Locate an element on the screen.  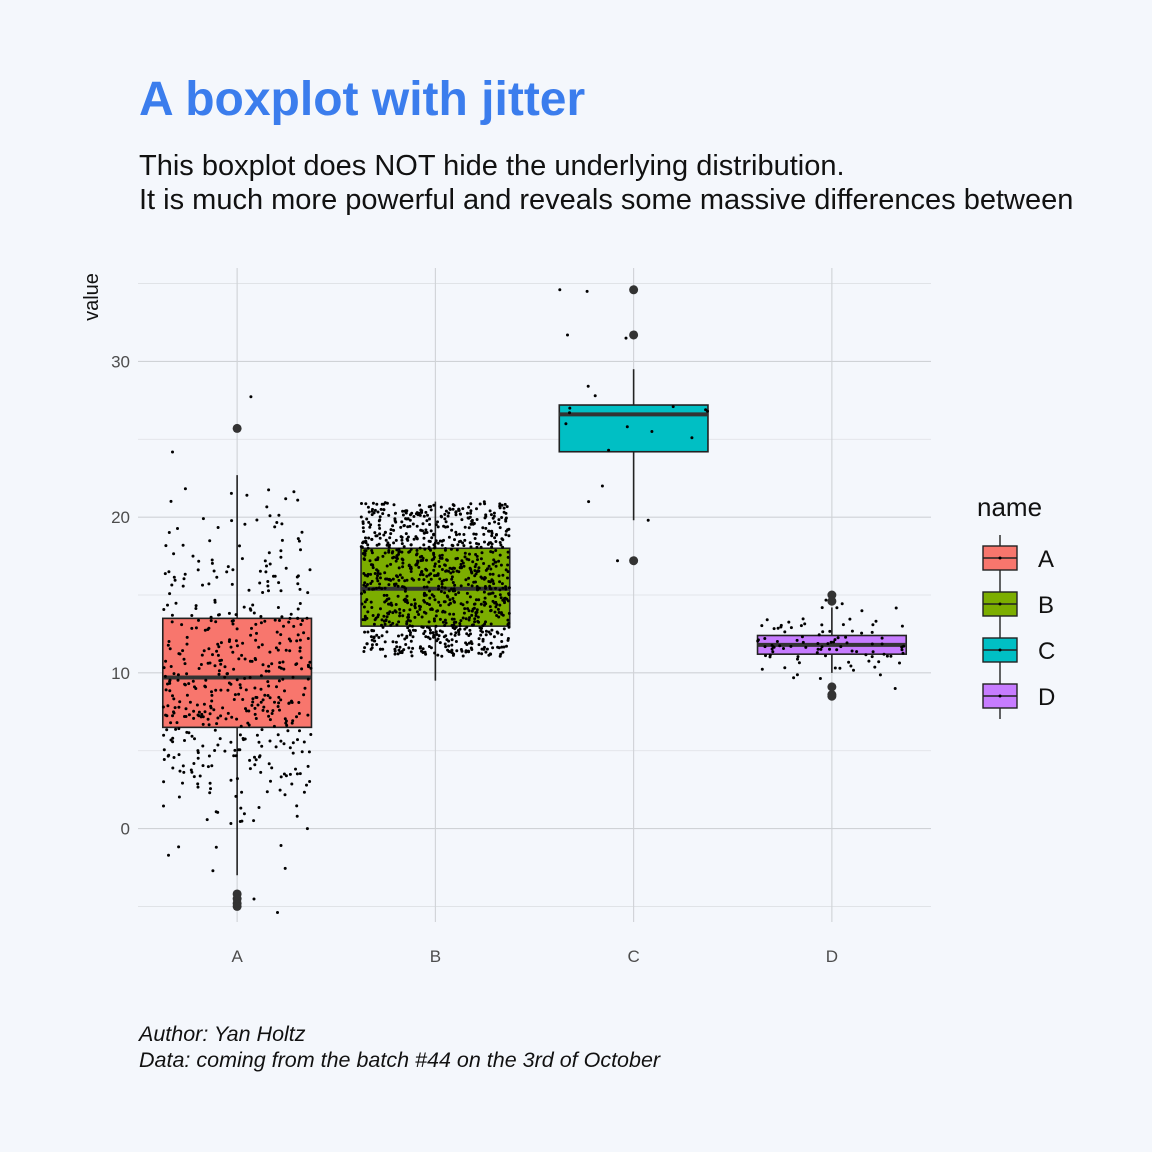
legend-label: C is located at coordinates (1046, 651).